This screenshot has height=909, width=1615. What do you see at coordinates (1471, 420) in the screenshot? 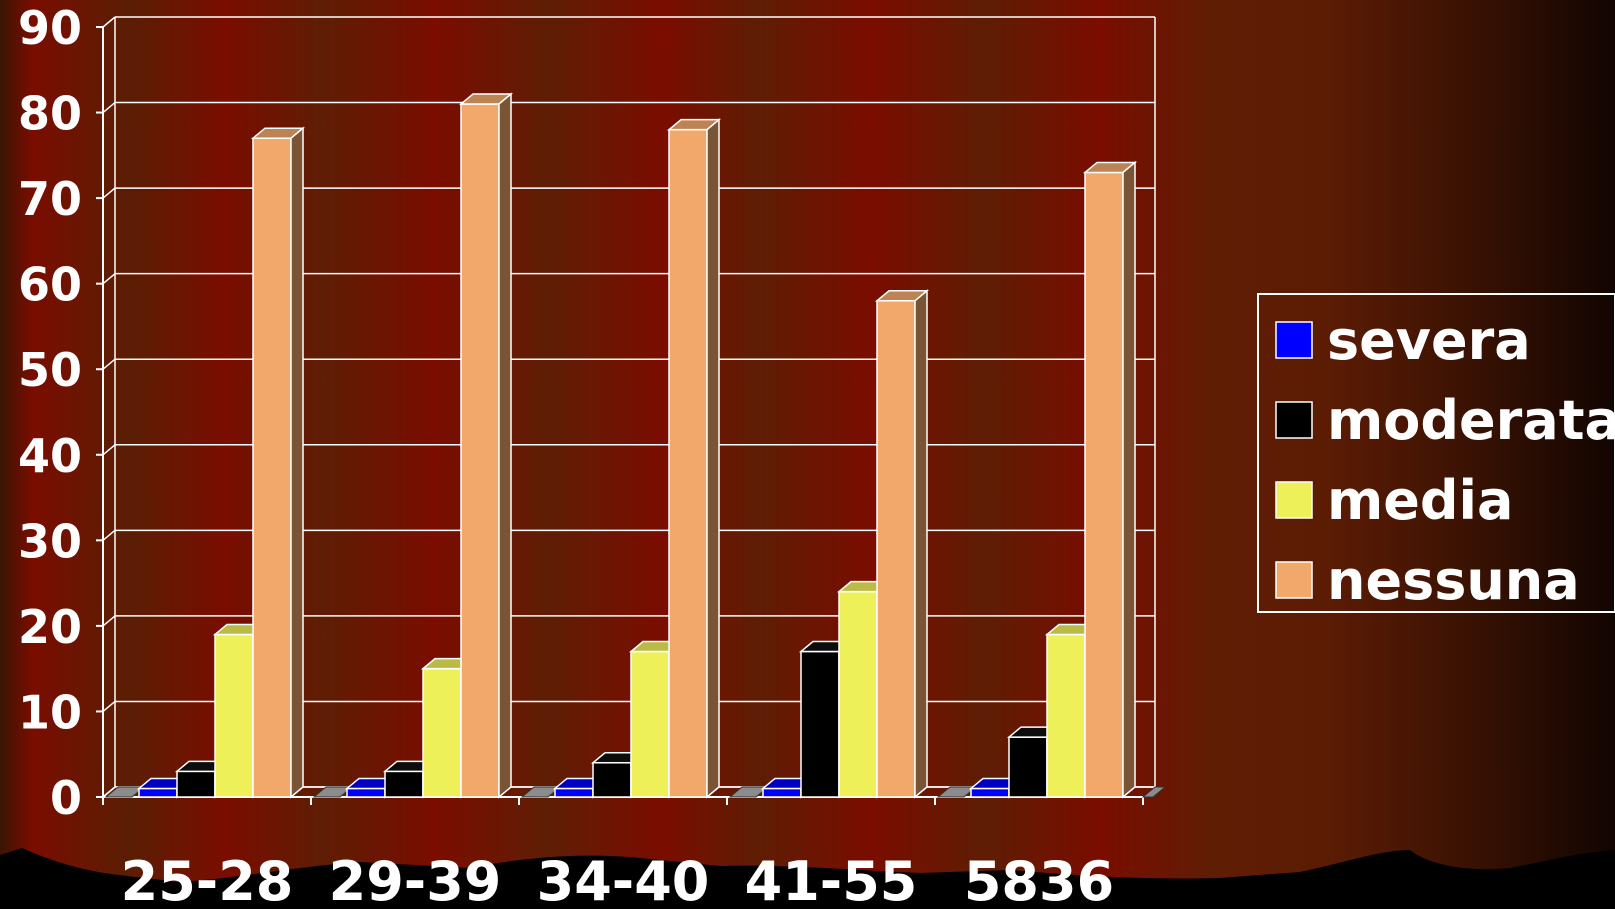
I see `legend-label-moderata: moderata` at bounding box center [1471, 420].